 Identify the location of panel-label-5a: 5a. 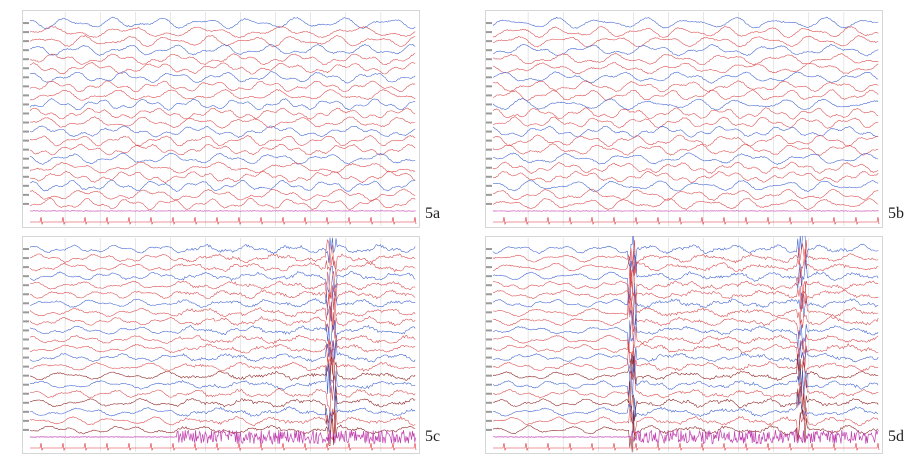
(433, 213).